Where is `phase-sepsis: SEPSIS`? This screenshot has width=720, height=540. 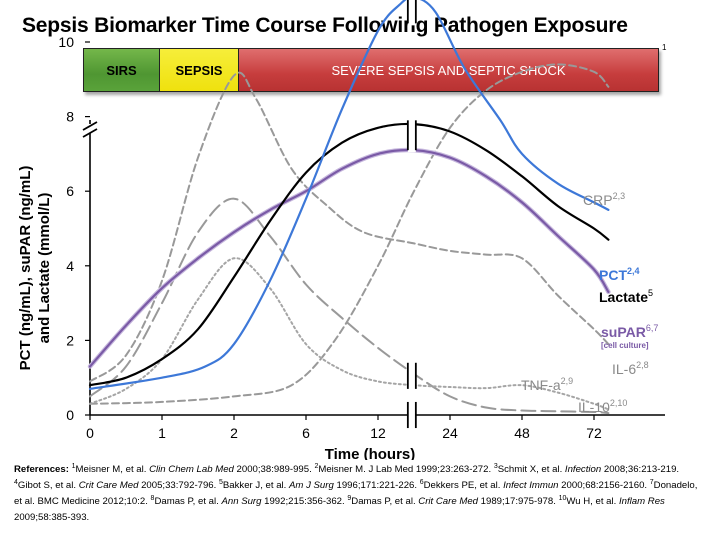 phase-sepsis: SEPSIS is located at coordinates (199, 70).